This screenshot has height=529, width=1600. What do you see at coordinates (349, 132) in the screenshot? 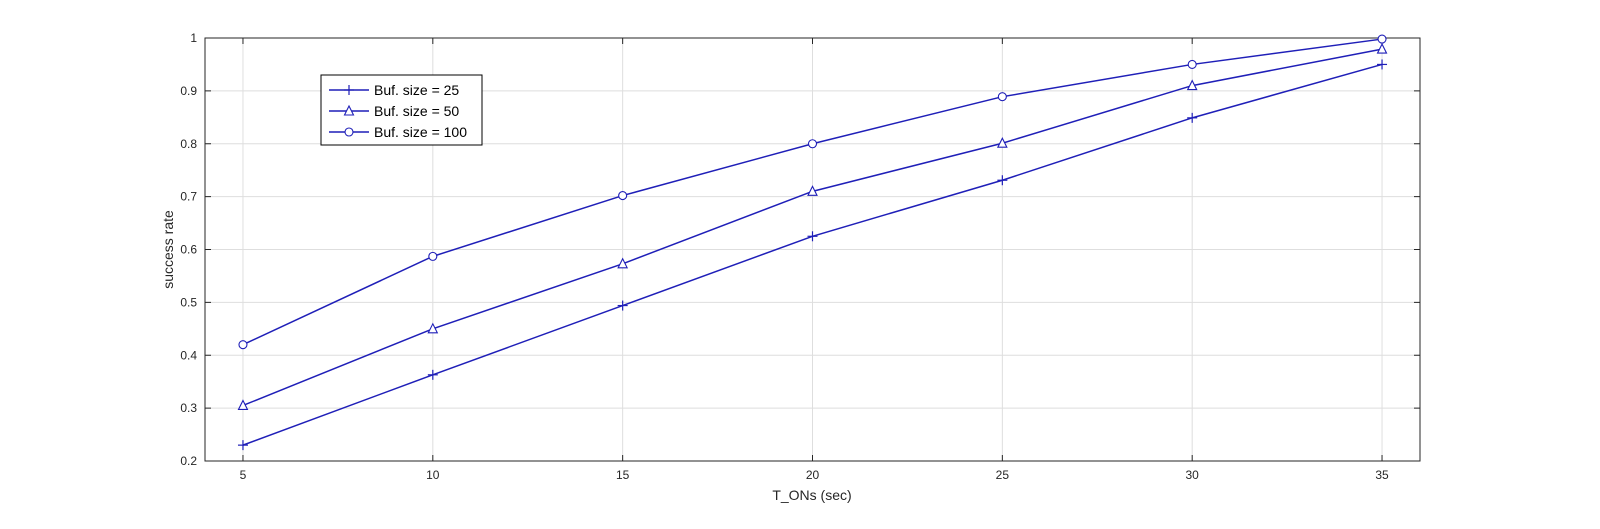
I see `legend-marker-circle` at bounding box center [349, 132].